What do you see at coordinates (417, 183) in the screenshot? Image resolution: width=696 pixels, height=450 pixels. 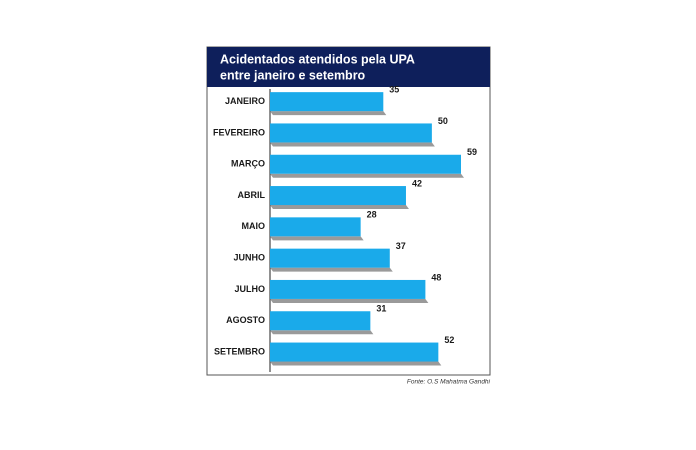 I see `value-label: 42` at bounding box center [417, 183].